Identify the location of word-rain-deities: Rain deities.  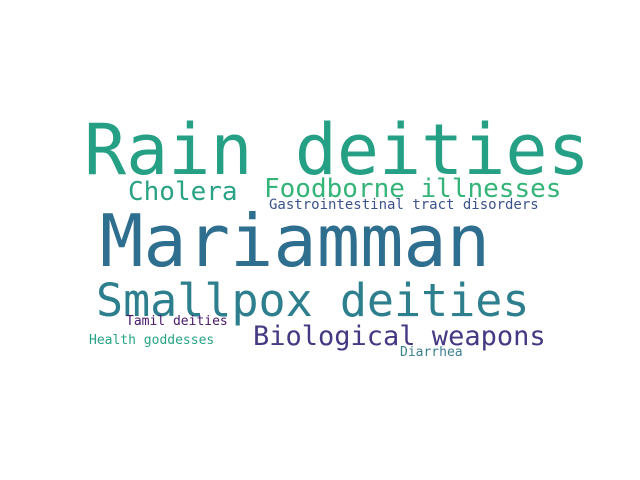
(337, 150).